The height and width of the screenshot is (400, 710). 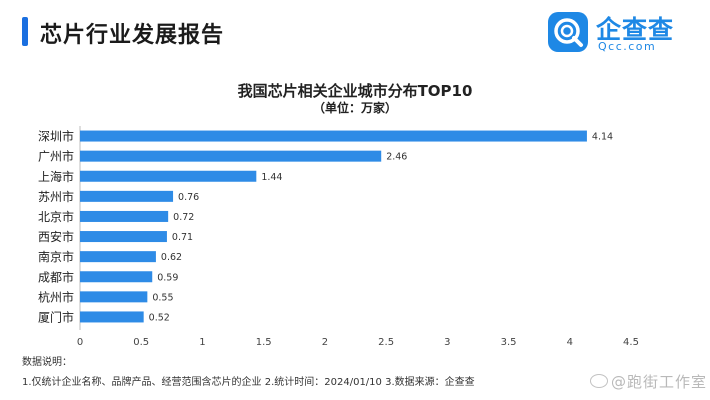 I want to click on data-label: 0.71, so click(x=182, y=237).